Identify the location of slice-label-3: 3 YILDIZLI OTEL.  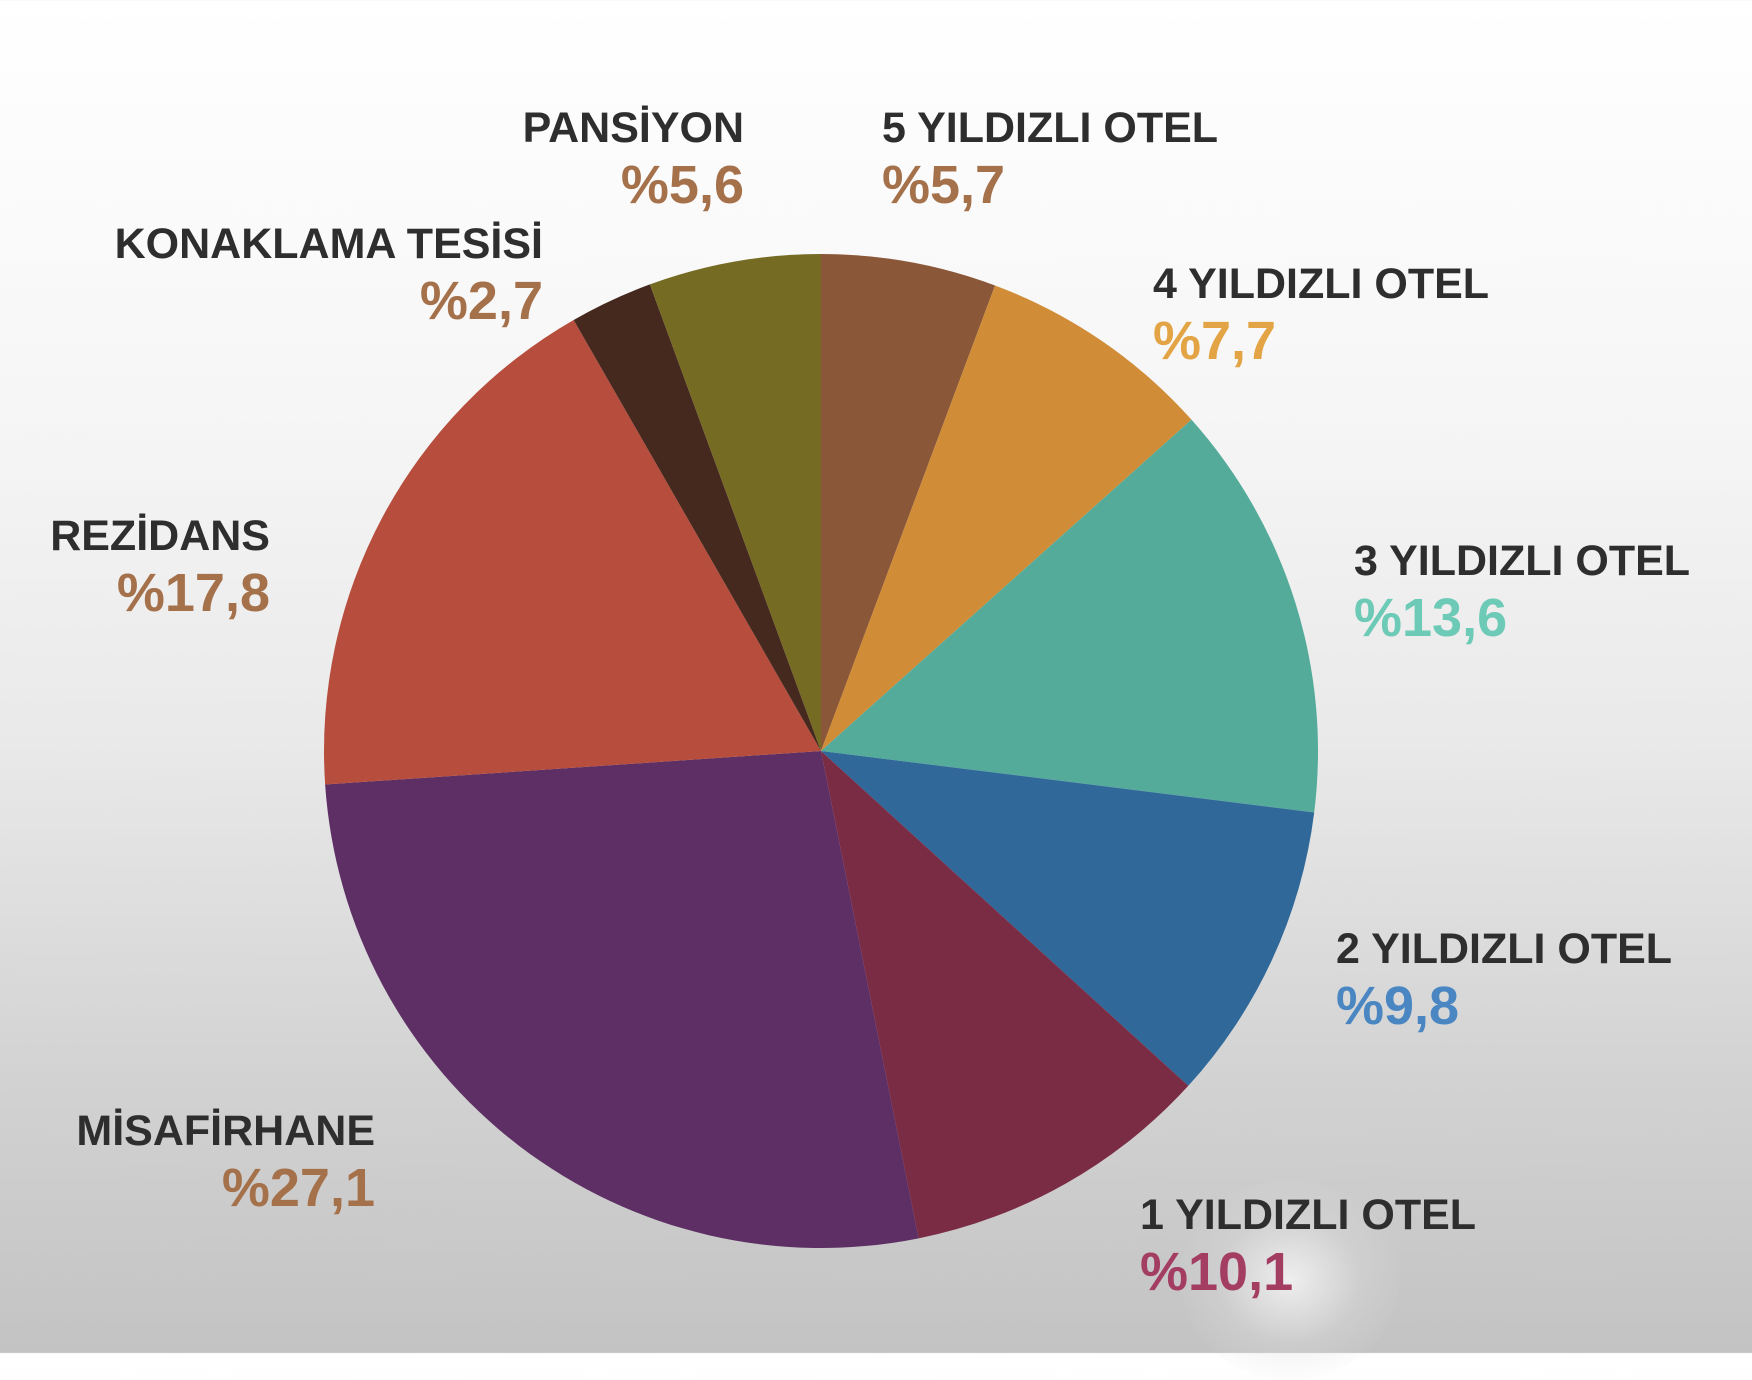
(1522, 561).